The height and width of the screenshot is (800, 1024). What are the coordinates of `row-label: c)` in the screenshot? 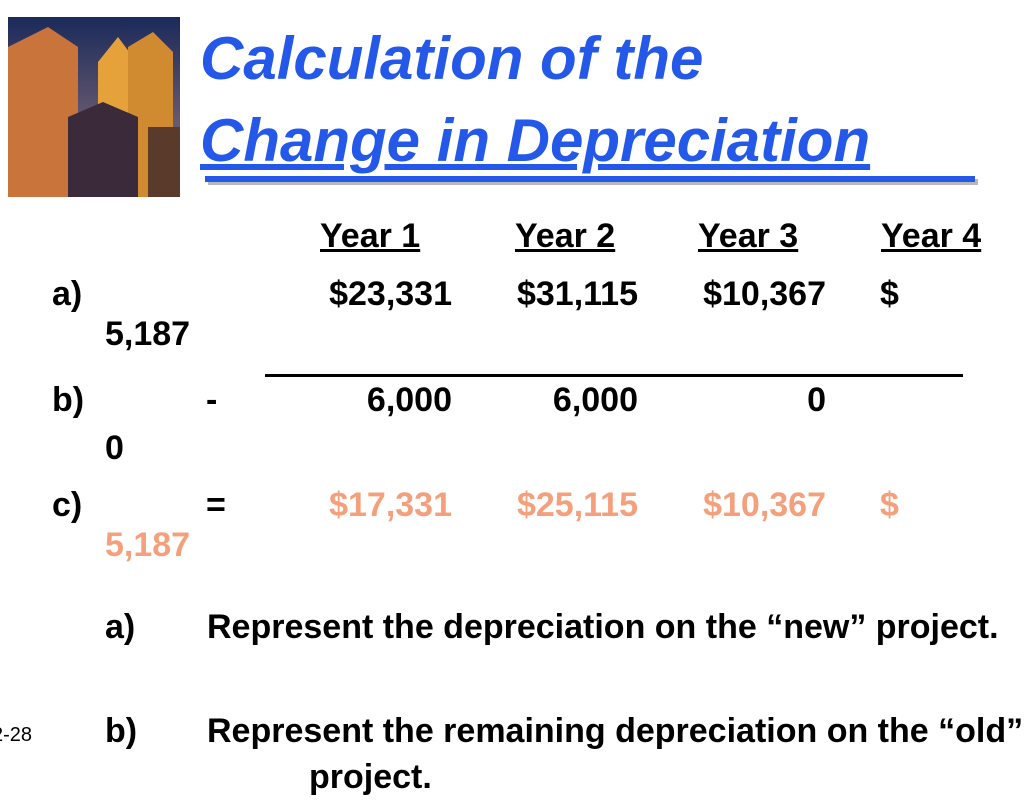 It's located at (67, 505).